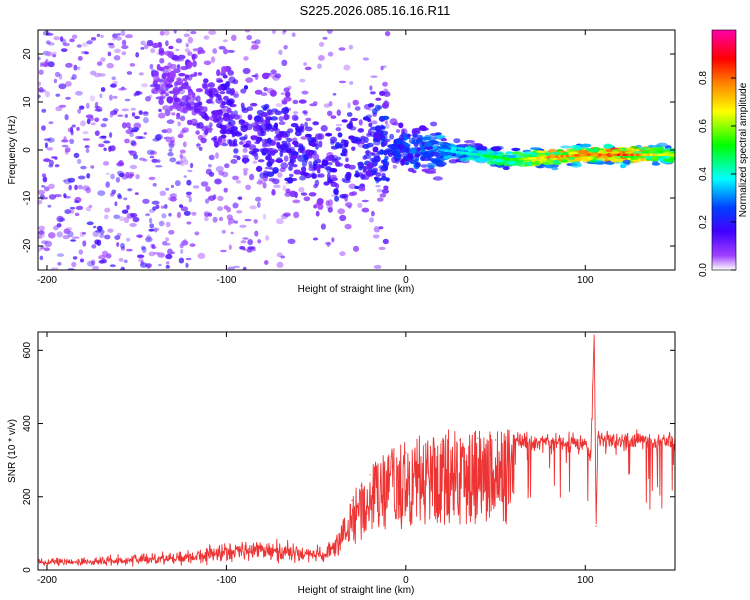 The height and width of the screenshot is (600, 750). Describe the element at coordinates (27, 245) in the screenshot. I see `y-tick-label: -20` at that location.